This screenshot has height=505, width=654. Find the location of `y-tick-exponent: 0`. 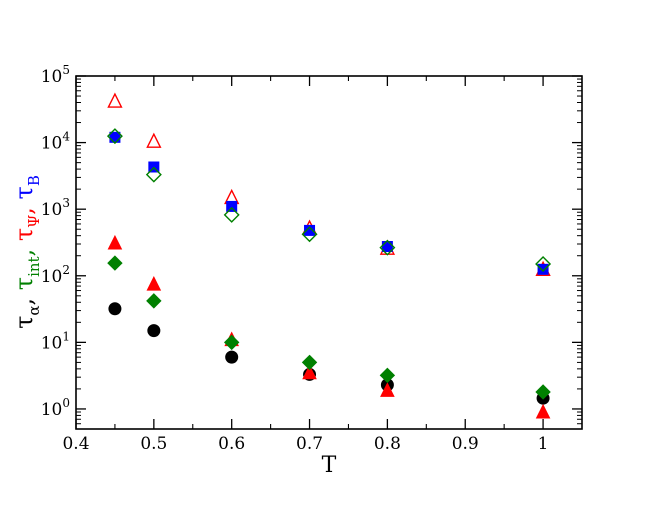

y-tick-exponent: 0 is located at coordinates (66, 403).